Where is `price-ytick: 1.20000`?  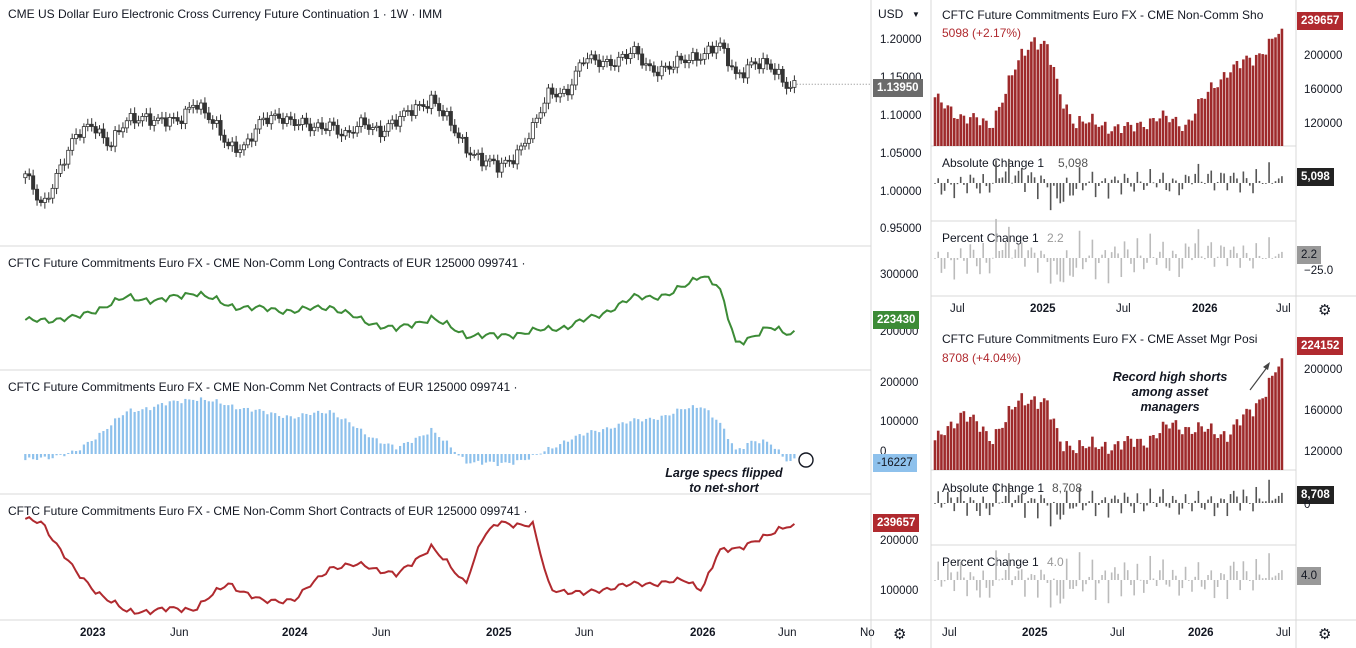
price-ytick: 1.20000 is located at coordinates (901, 40).